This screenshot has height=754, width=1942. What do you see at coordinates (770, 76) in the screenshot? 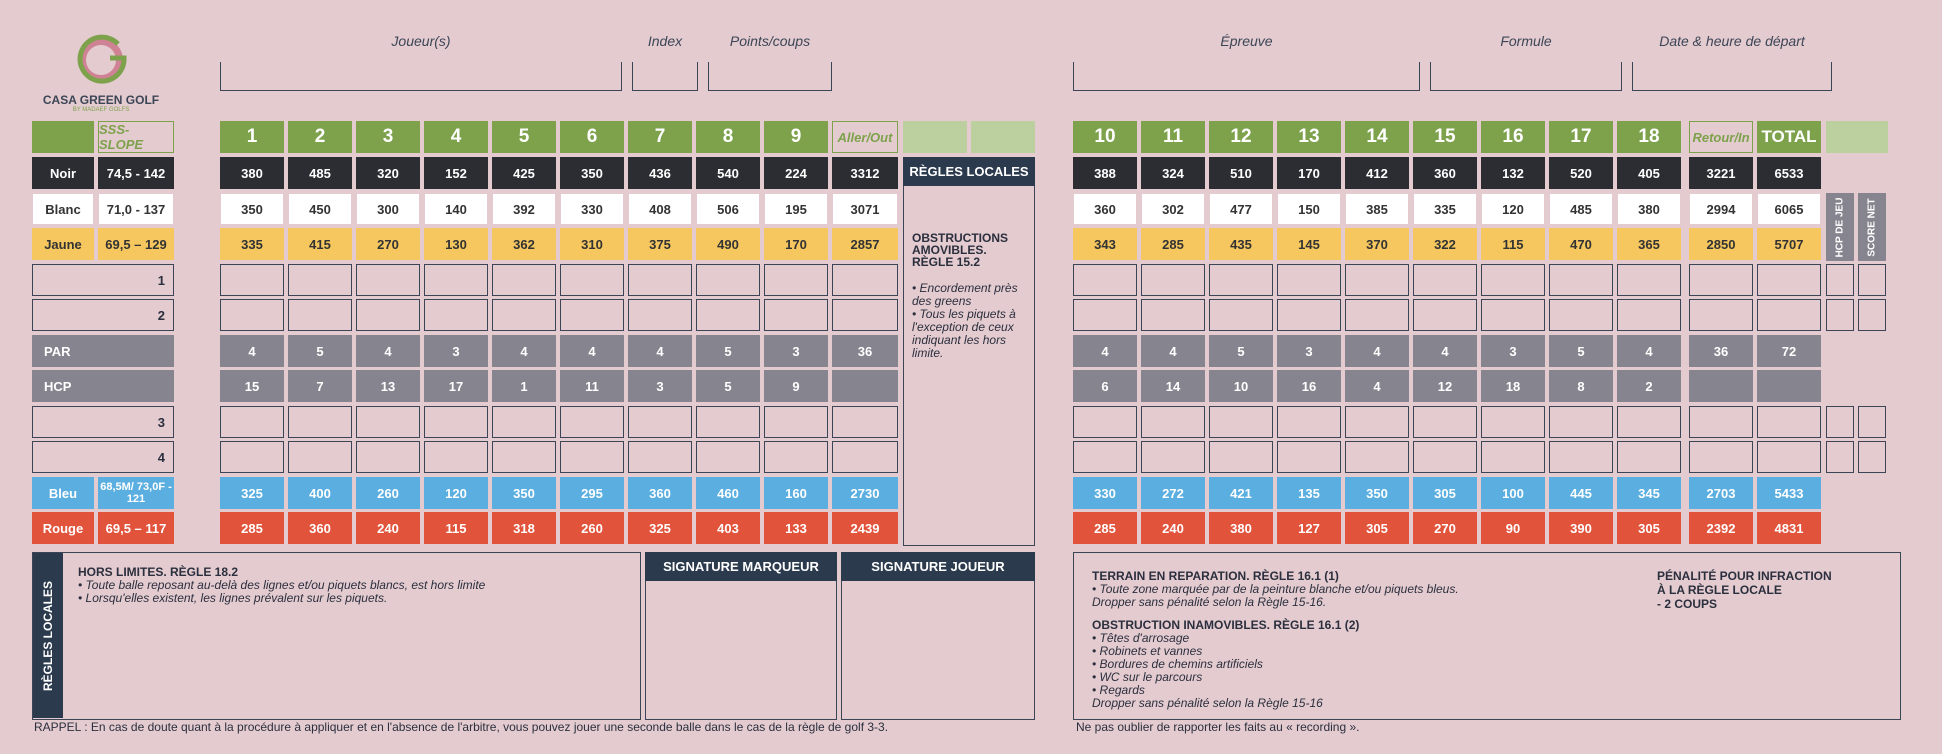
I see `points-field` at bounding box center [770, 76].